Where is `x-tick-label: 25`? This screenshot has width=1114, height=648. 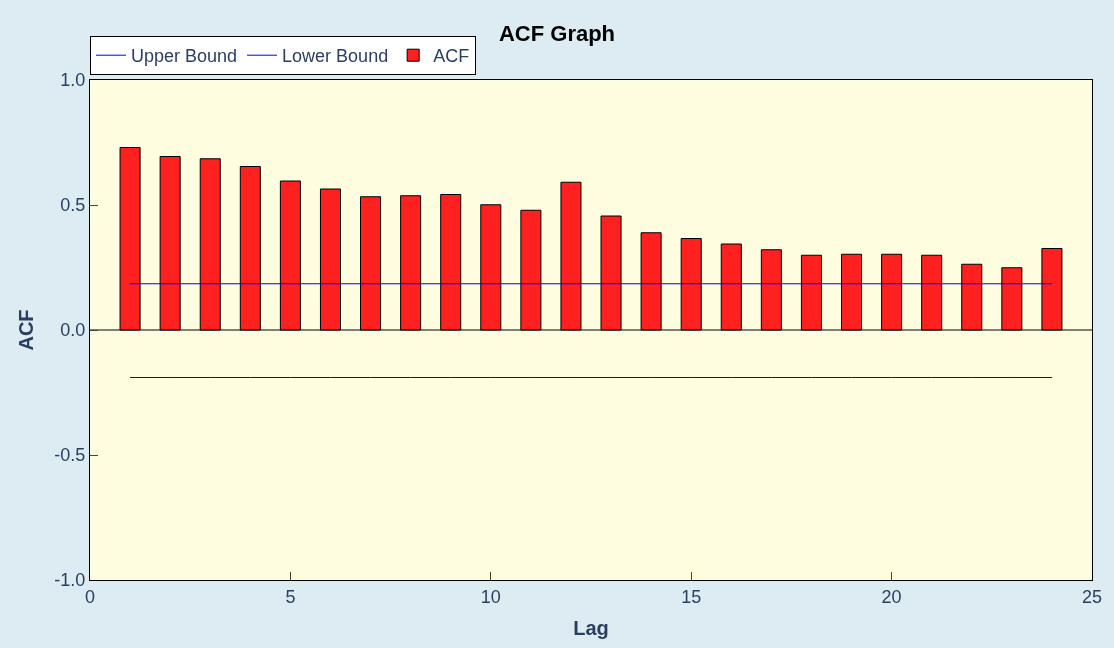 x-tick-label: 25 is located at coordinates (1092, 596).